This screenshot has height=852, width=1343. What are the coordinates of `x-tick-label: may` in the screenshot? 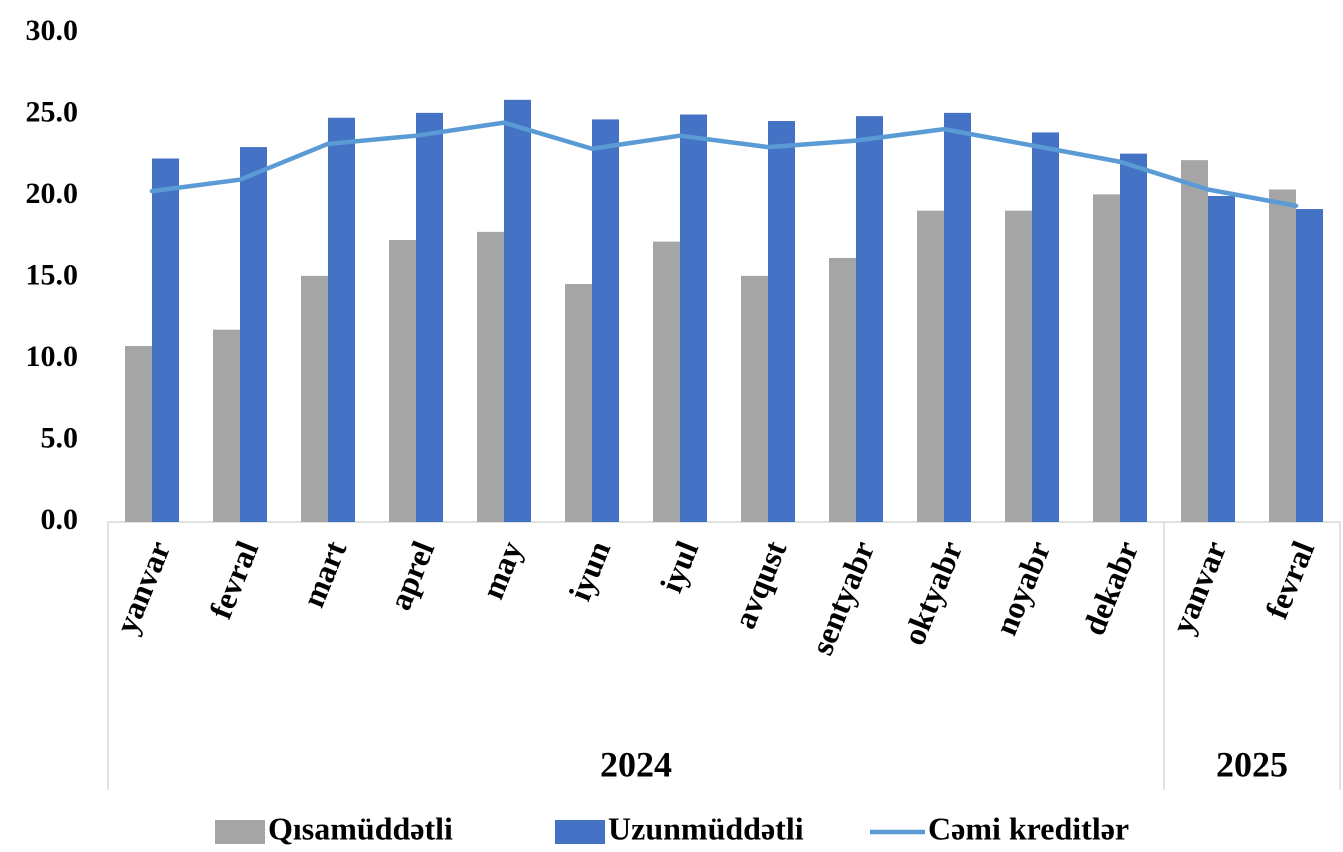 It's located at (501, 570).